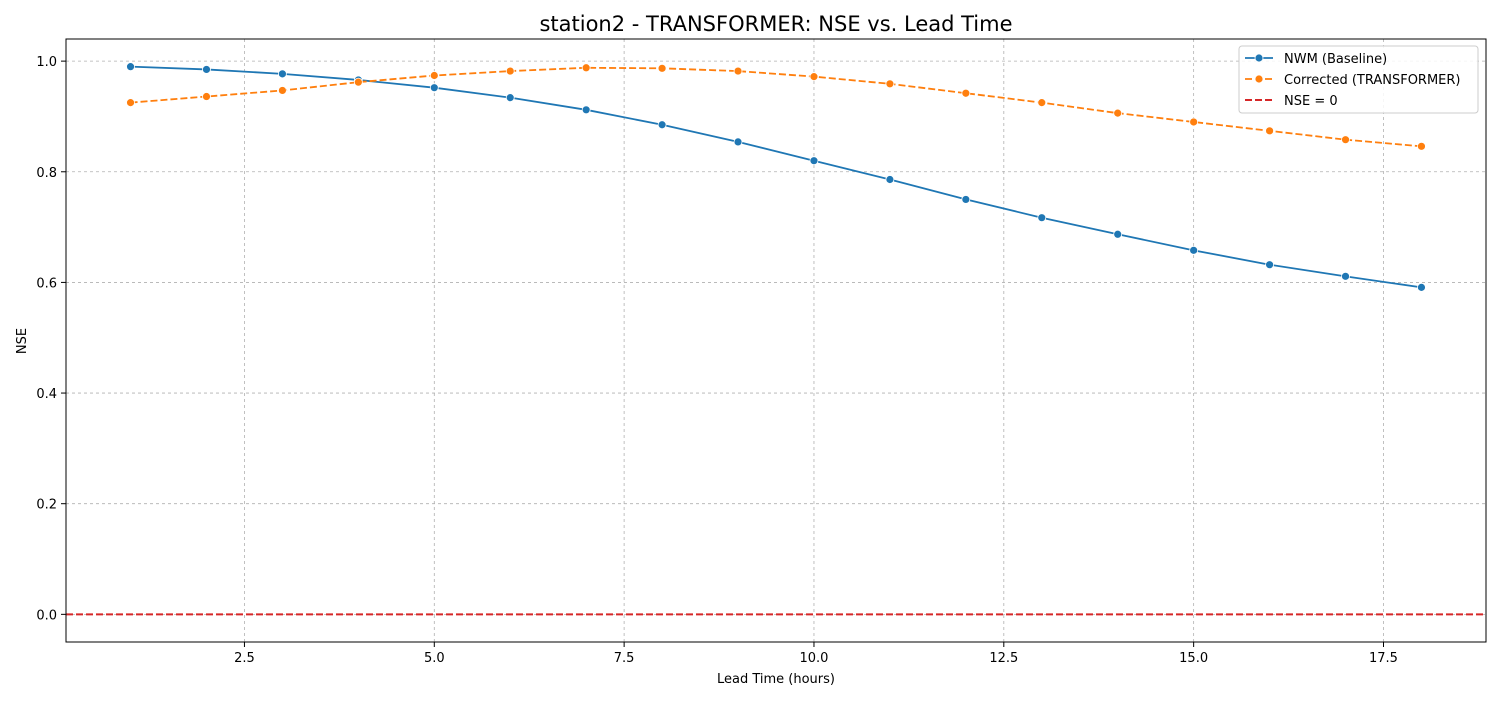 This screenshot has height=704, width=1500. I want to click on y-axis: 0.0 0.2 0.4 0.6 0.8 1.0, so click(51, 339).